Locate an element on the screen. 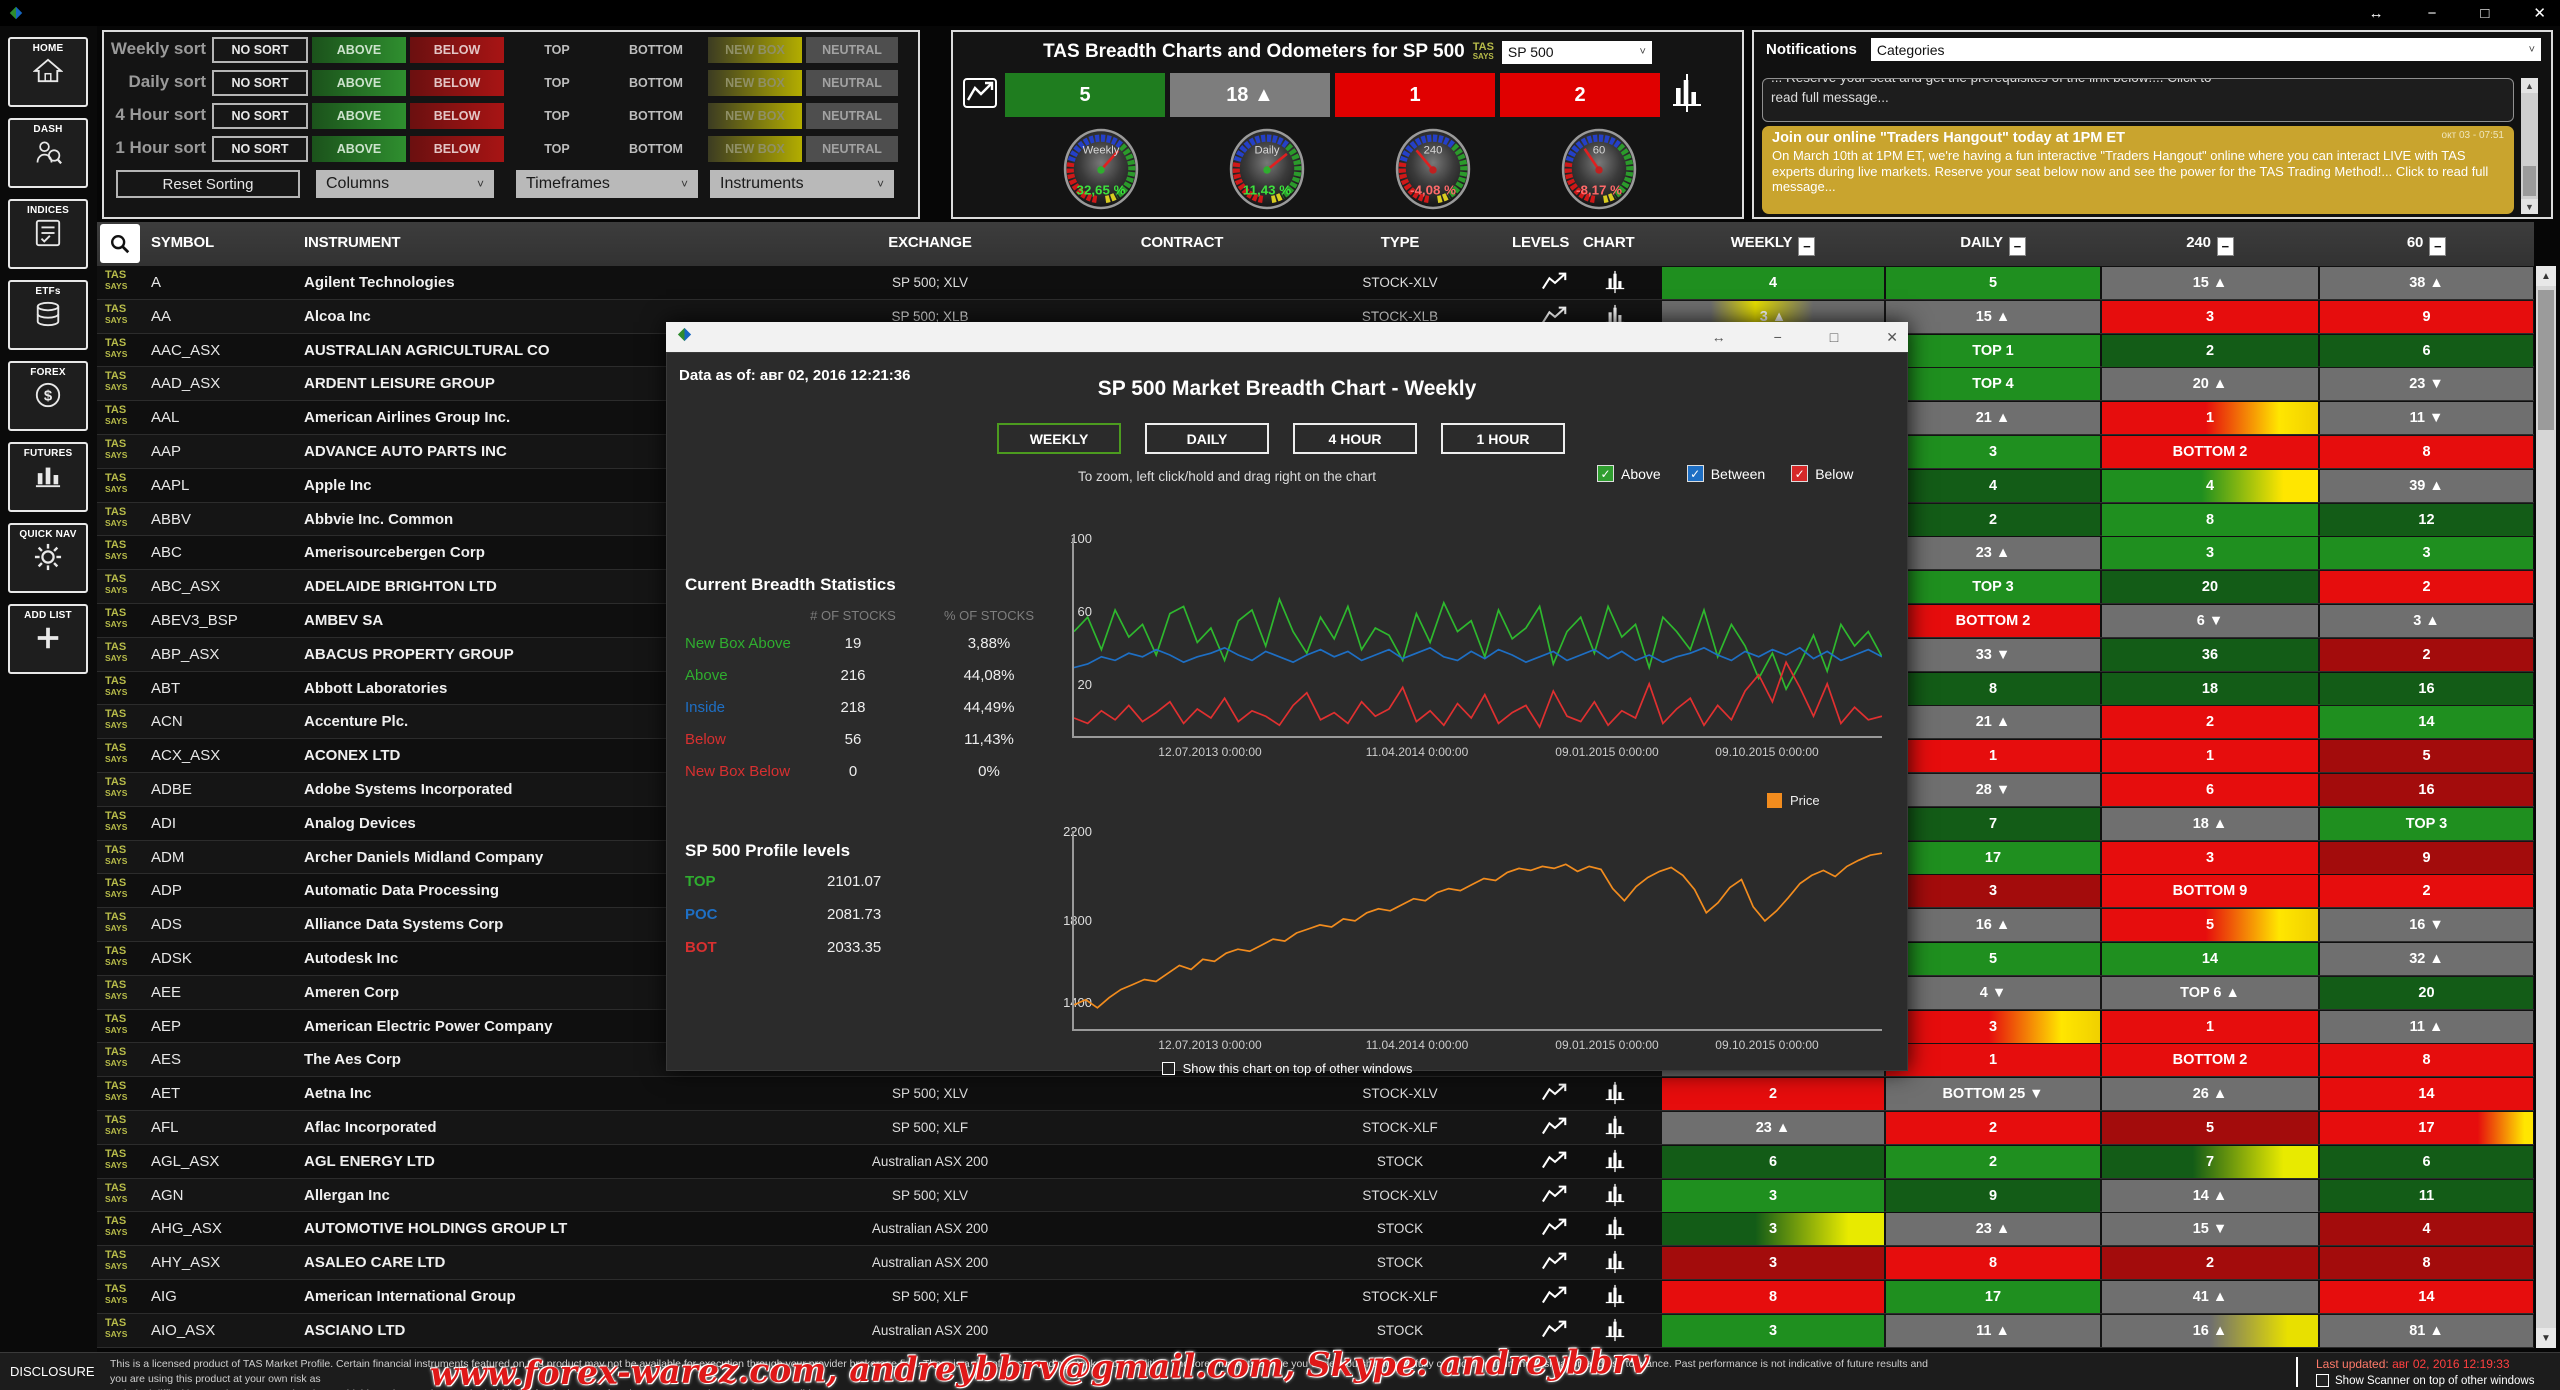  breadth-count-bar: 1 is located at coordinates (1415, 95).